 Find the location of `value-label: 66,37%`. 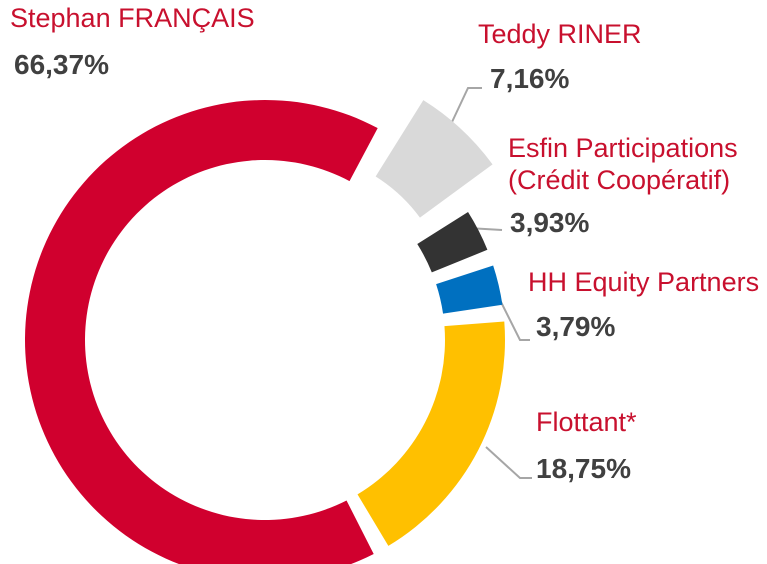

value-label: 66,37% is located at coordinates (61, 64).